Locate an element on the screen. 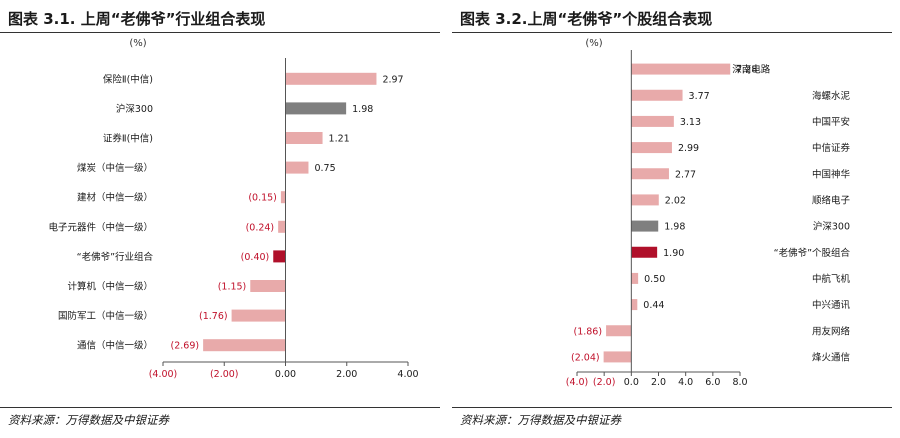 The width and height of the screenshot is (900, 438). value-label: 2.97 is located at coordinates (392, 79).